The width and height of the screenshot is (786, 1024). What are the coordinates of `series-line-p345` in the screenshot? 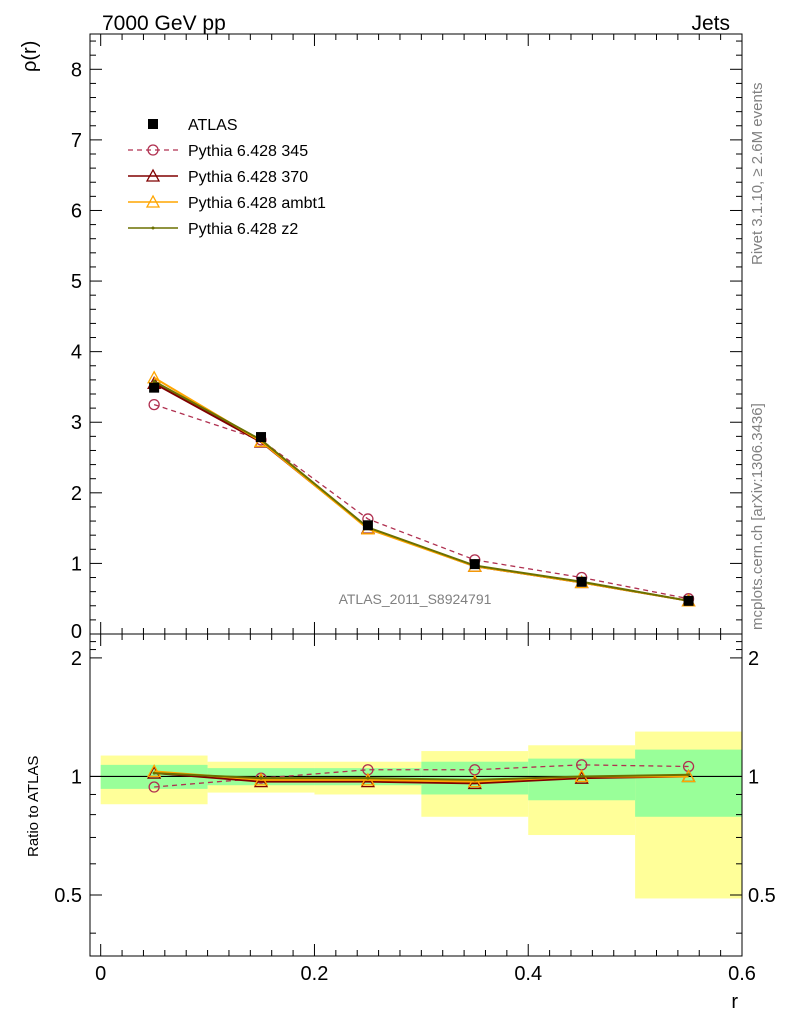 It's located at (421, 501).